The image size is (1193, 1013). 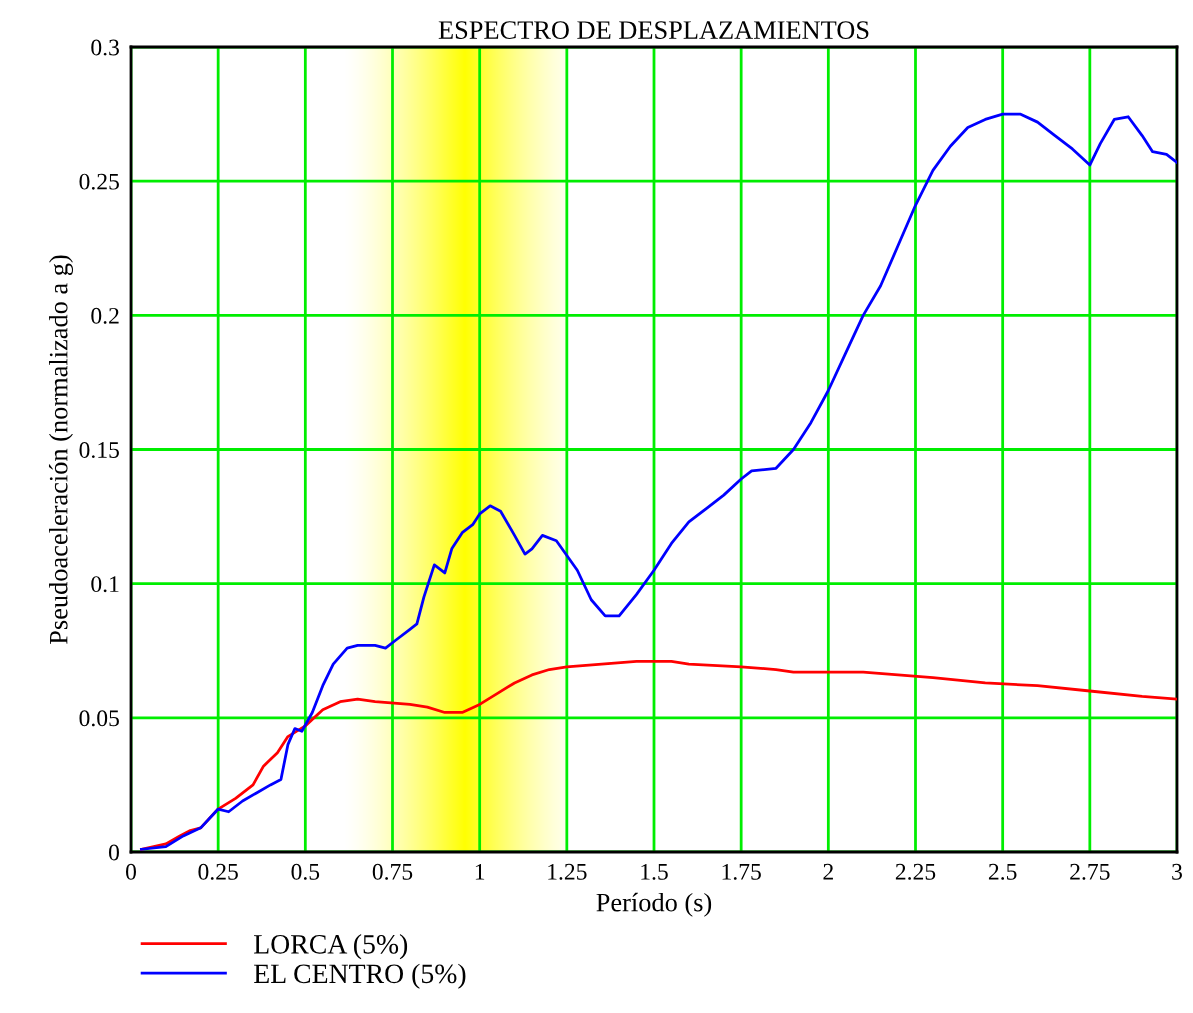 What do you see at coordinates (915, 871) in the screenshot?
I see `x-tick-label: 2.25` at bounding box center [915, 871].